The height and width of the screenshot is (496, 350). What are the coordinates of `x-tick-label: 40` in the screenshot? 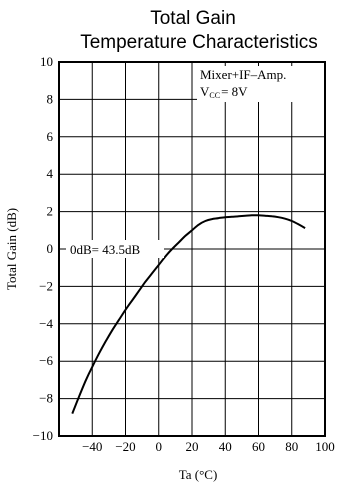 It's located at (225, 446).